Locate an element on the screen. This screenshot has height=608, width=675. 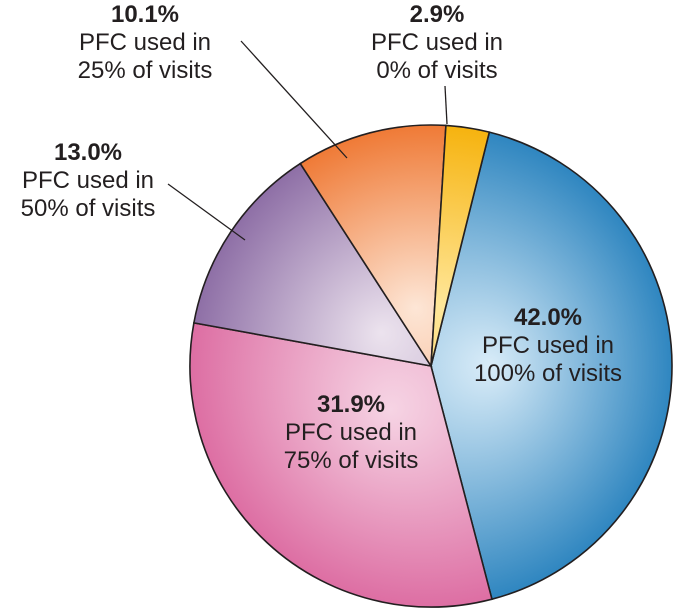
slice-label-percent: 13.0% is located at coordinates (88, 152).